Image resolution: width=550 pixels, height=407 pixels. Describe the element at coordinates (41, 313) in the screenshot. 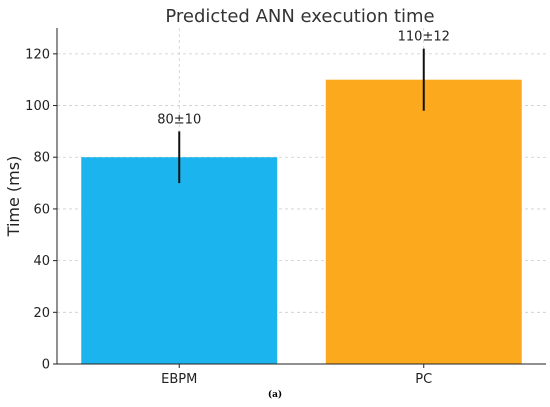

I see `y-tick-label: 20` at that location.